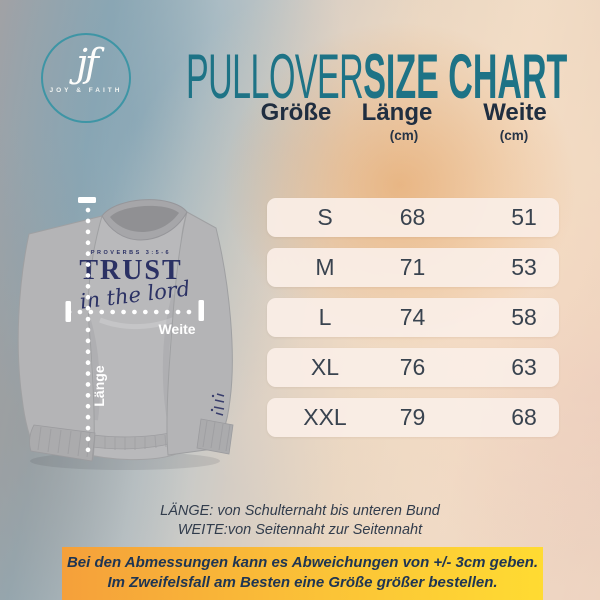 This screenshot has height=600, width=600. What do you see at coordinates (130, 270) in the screenshot?
I see `print-main: TRUST` at bounding box center [130, 270].